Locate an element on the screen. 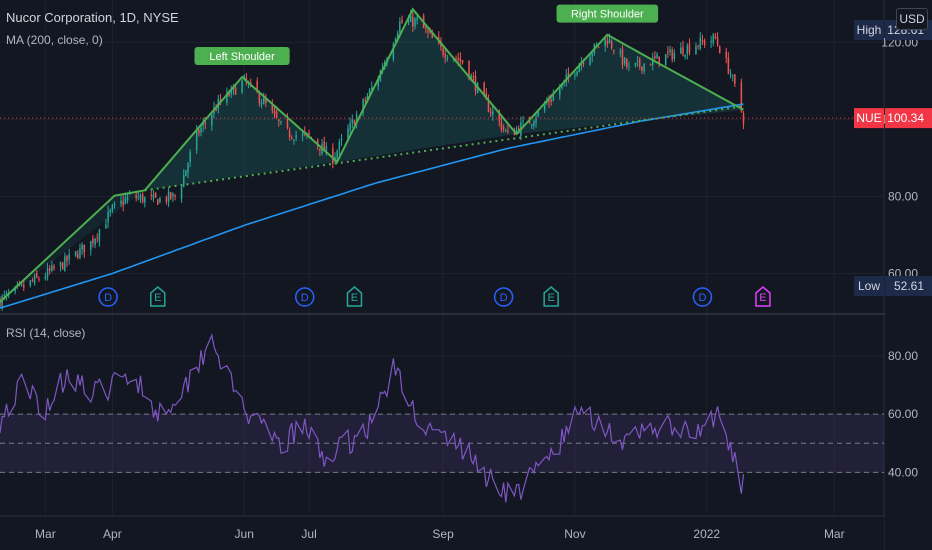 This screenshot has width=932, height=550. time-tick-label: Mar is located at coordinates (834, 534).